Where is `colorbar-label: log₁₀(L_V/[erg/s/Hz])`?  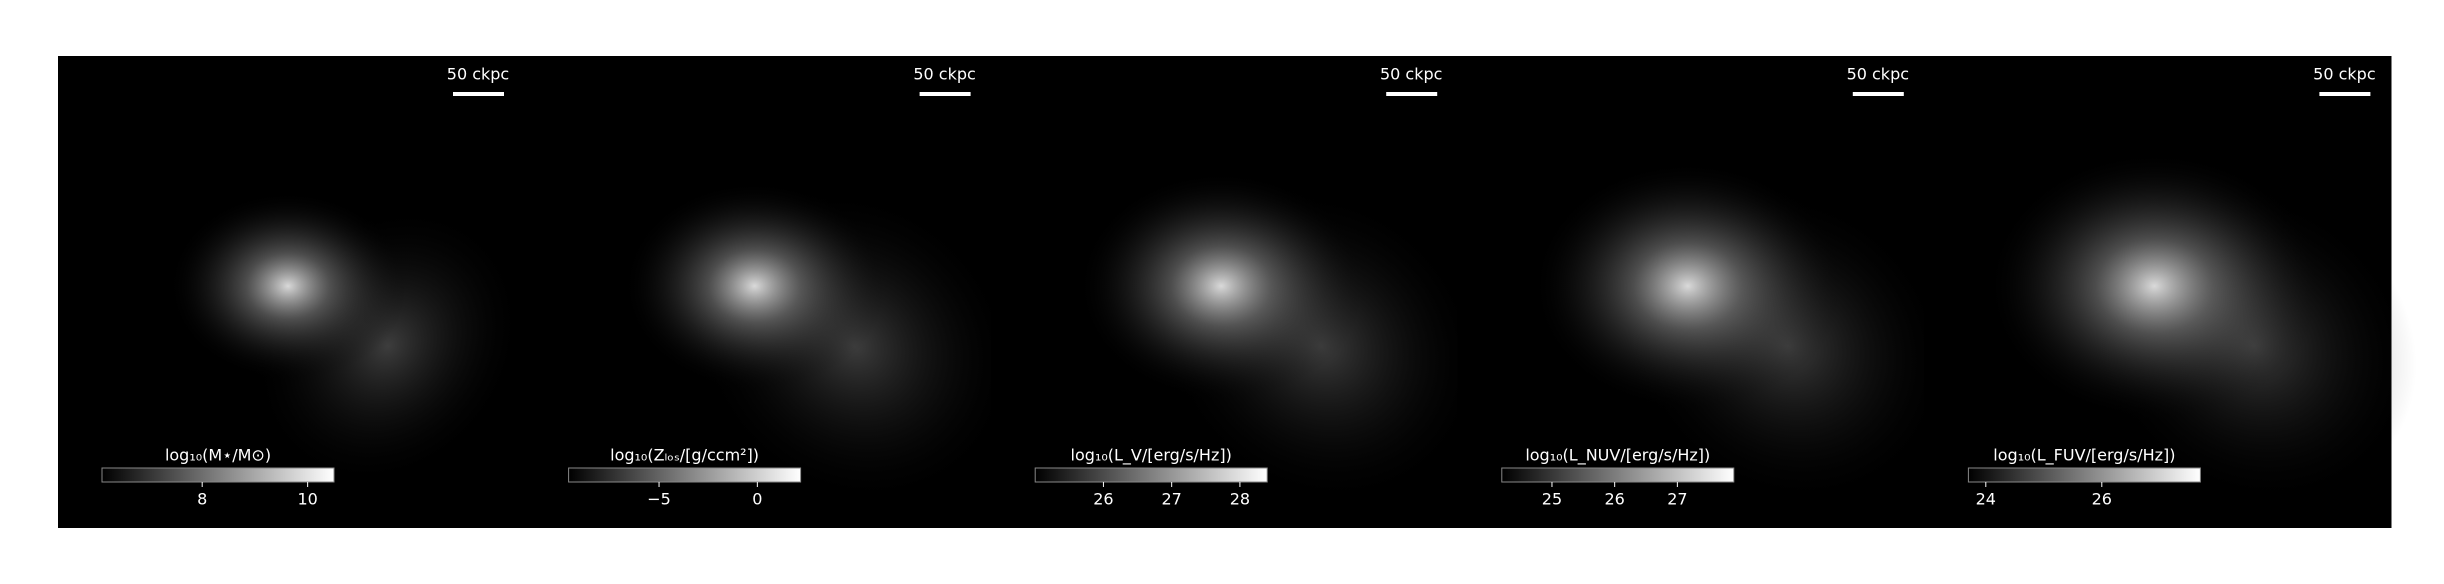
colorbar-label: log₁₀(L_V/[erg/s/Hz]) is located at coordinates (1151, 456).